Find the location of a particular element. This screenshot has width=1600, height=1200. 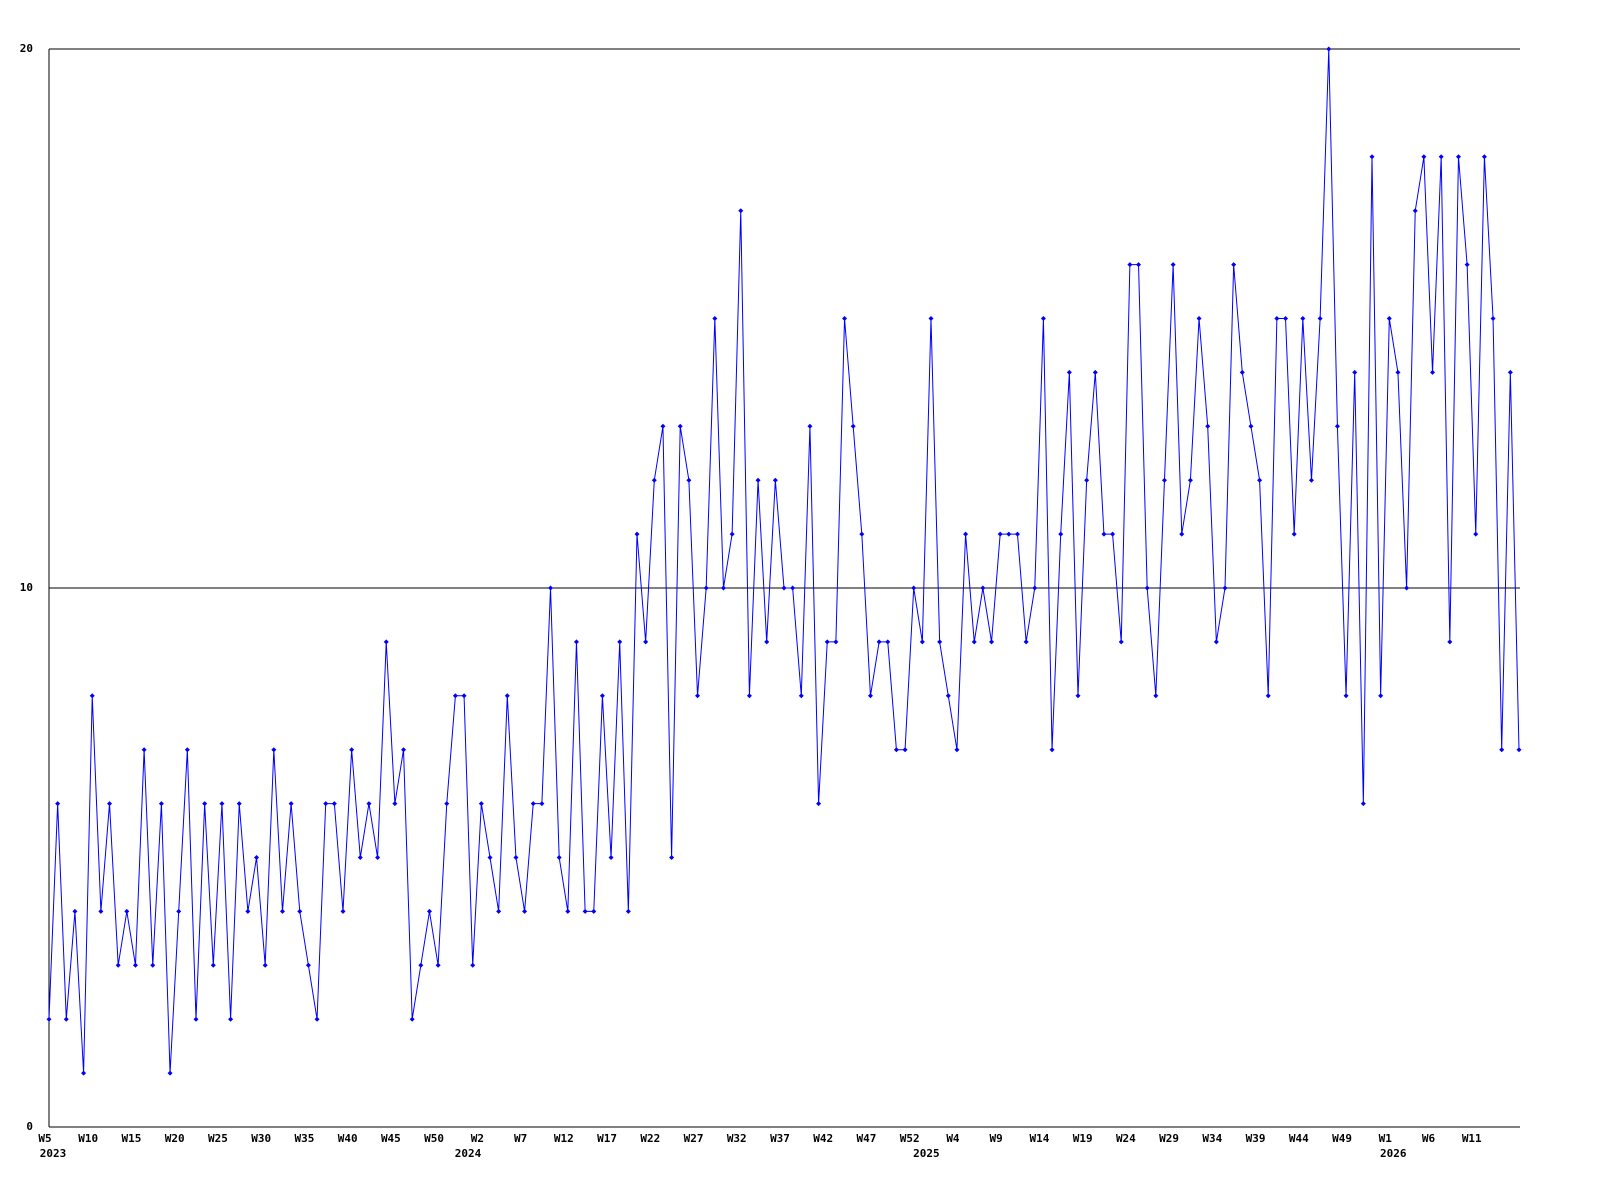

x-tick-label: W25 is located at coordinates (218, 1138).